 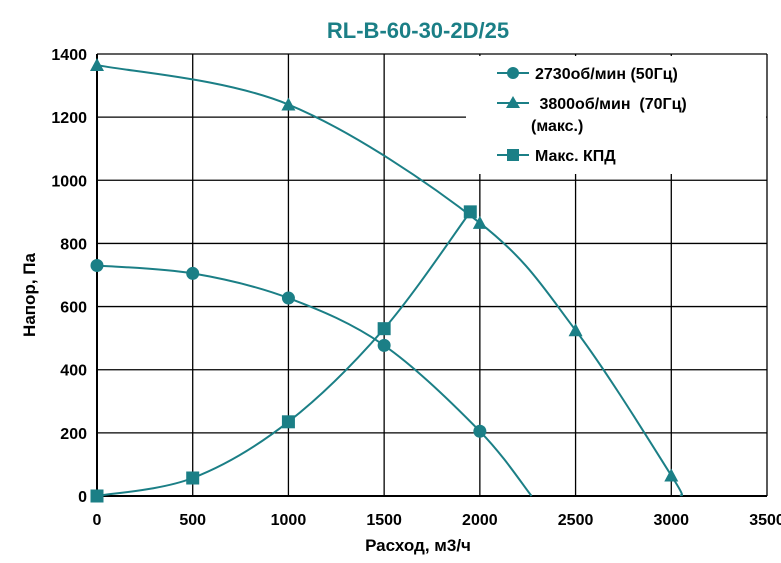 What do you see at coordinates (418, 545) in the screenshot?
I see `x-axis-label: Расход, м3/ч` at bounding box center [418, 545].